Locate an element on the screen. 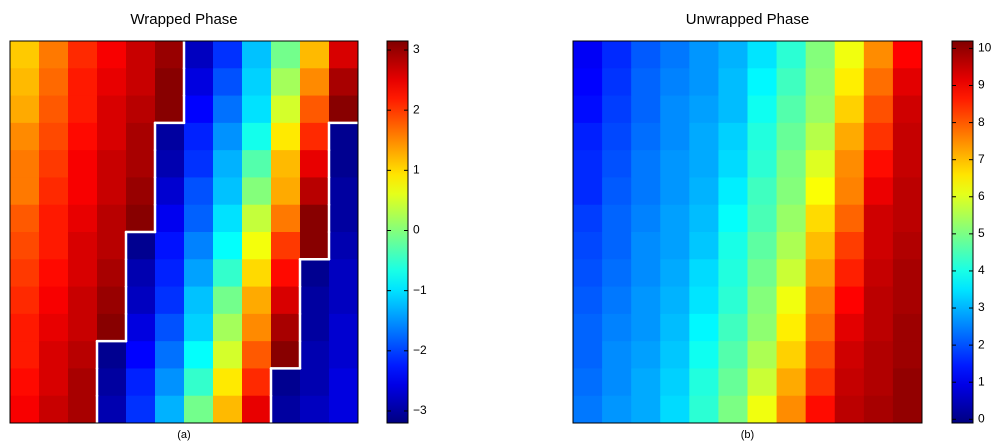  colorbar is located at coordinates (397, 232).